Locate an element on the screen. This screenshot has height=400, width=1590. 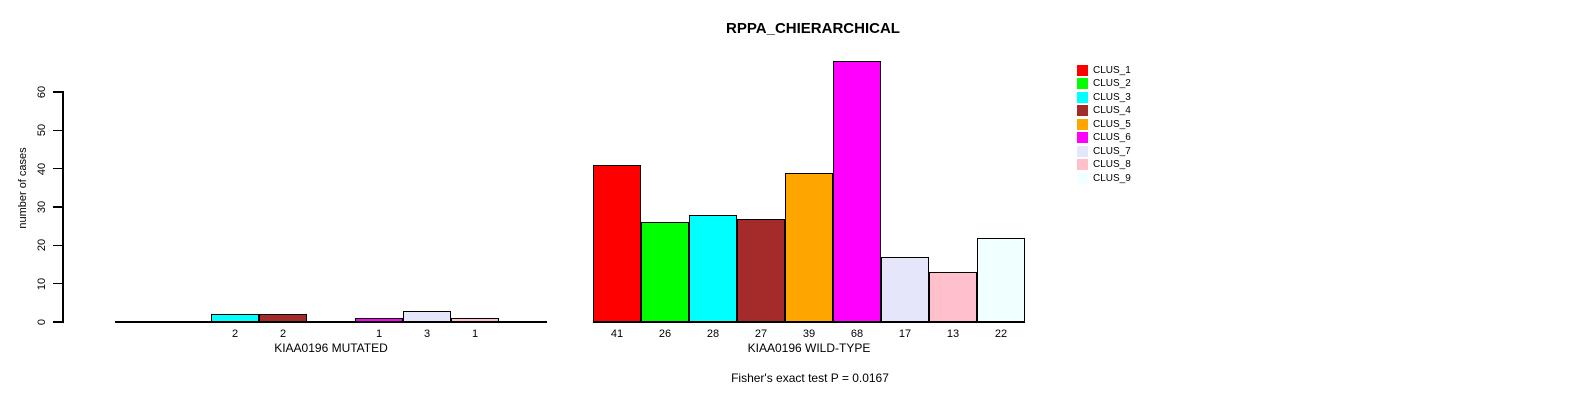
bar-value-label: 39 is located at coordinates (809, 334).